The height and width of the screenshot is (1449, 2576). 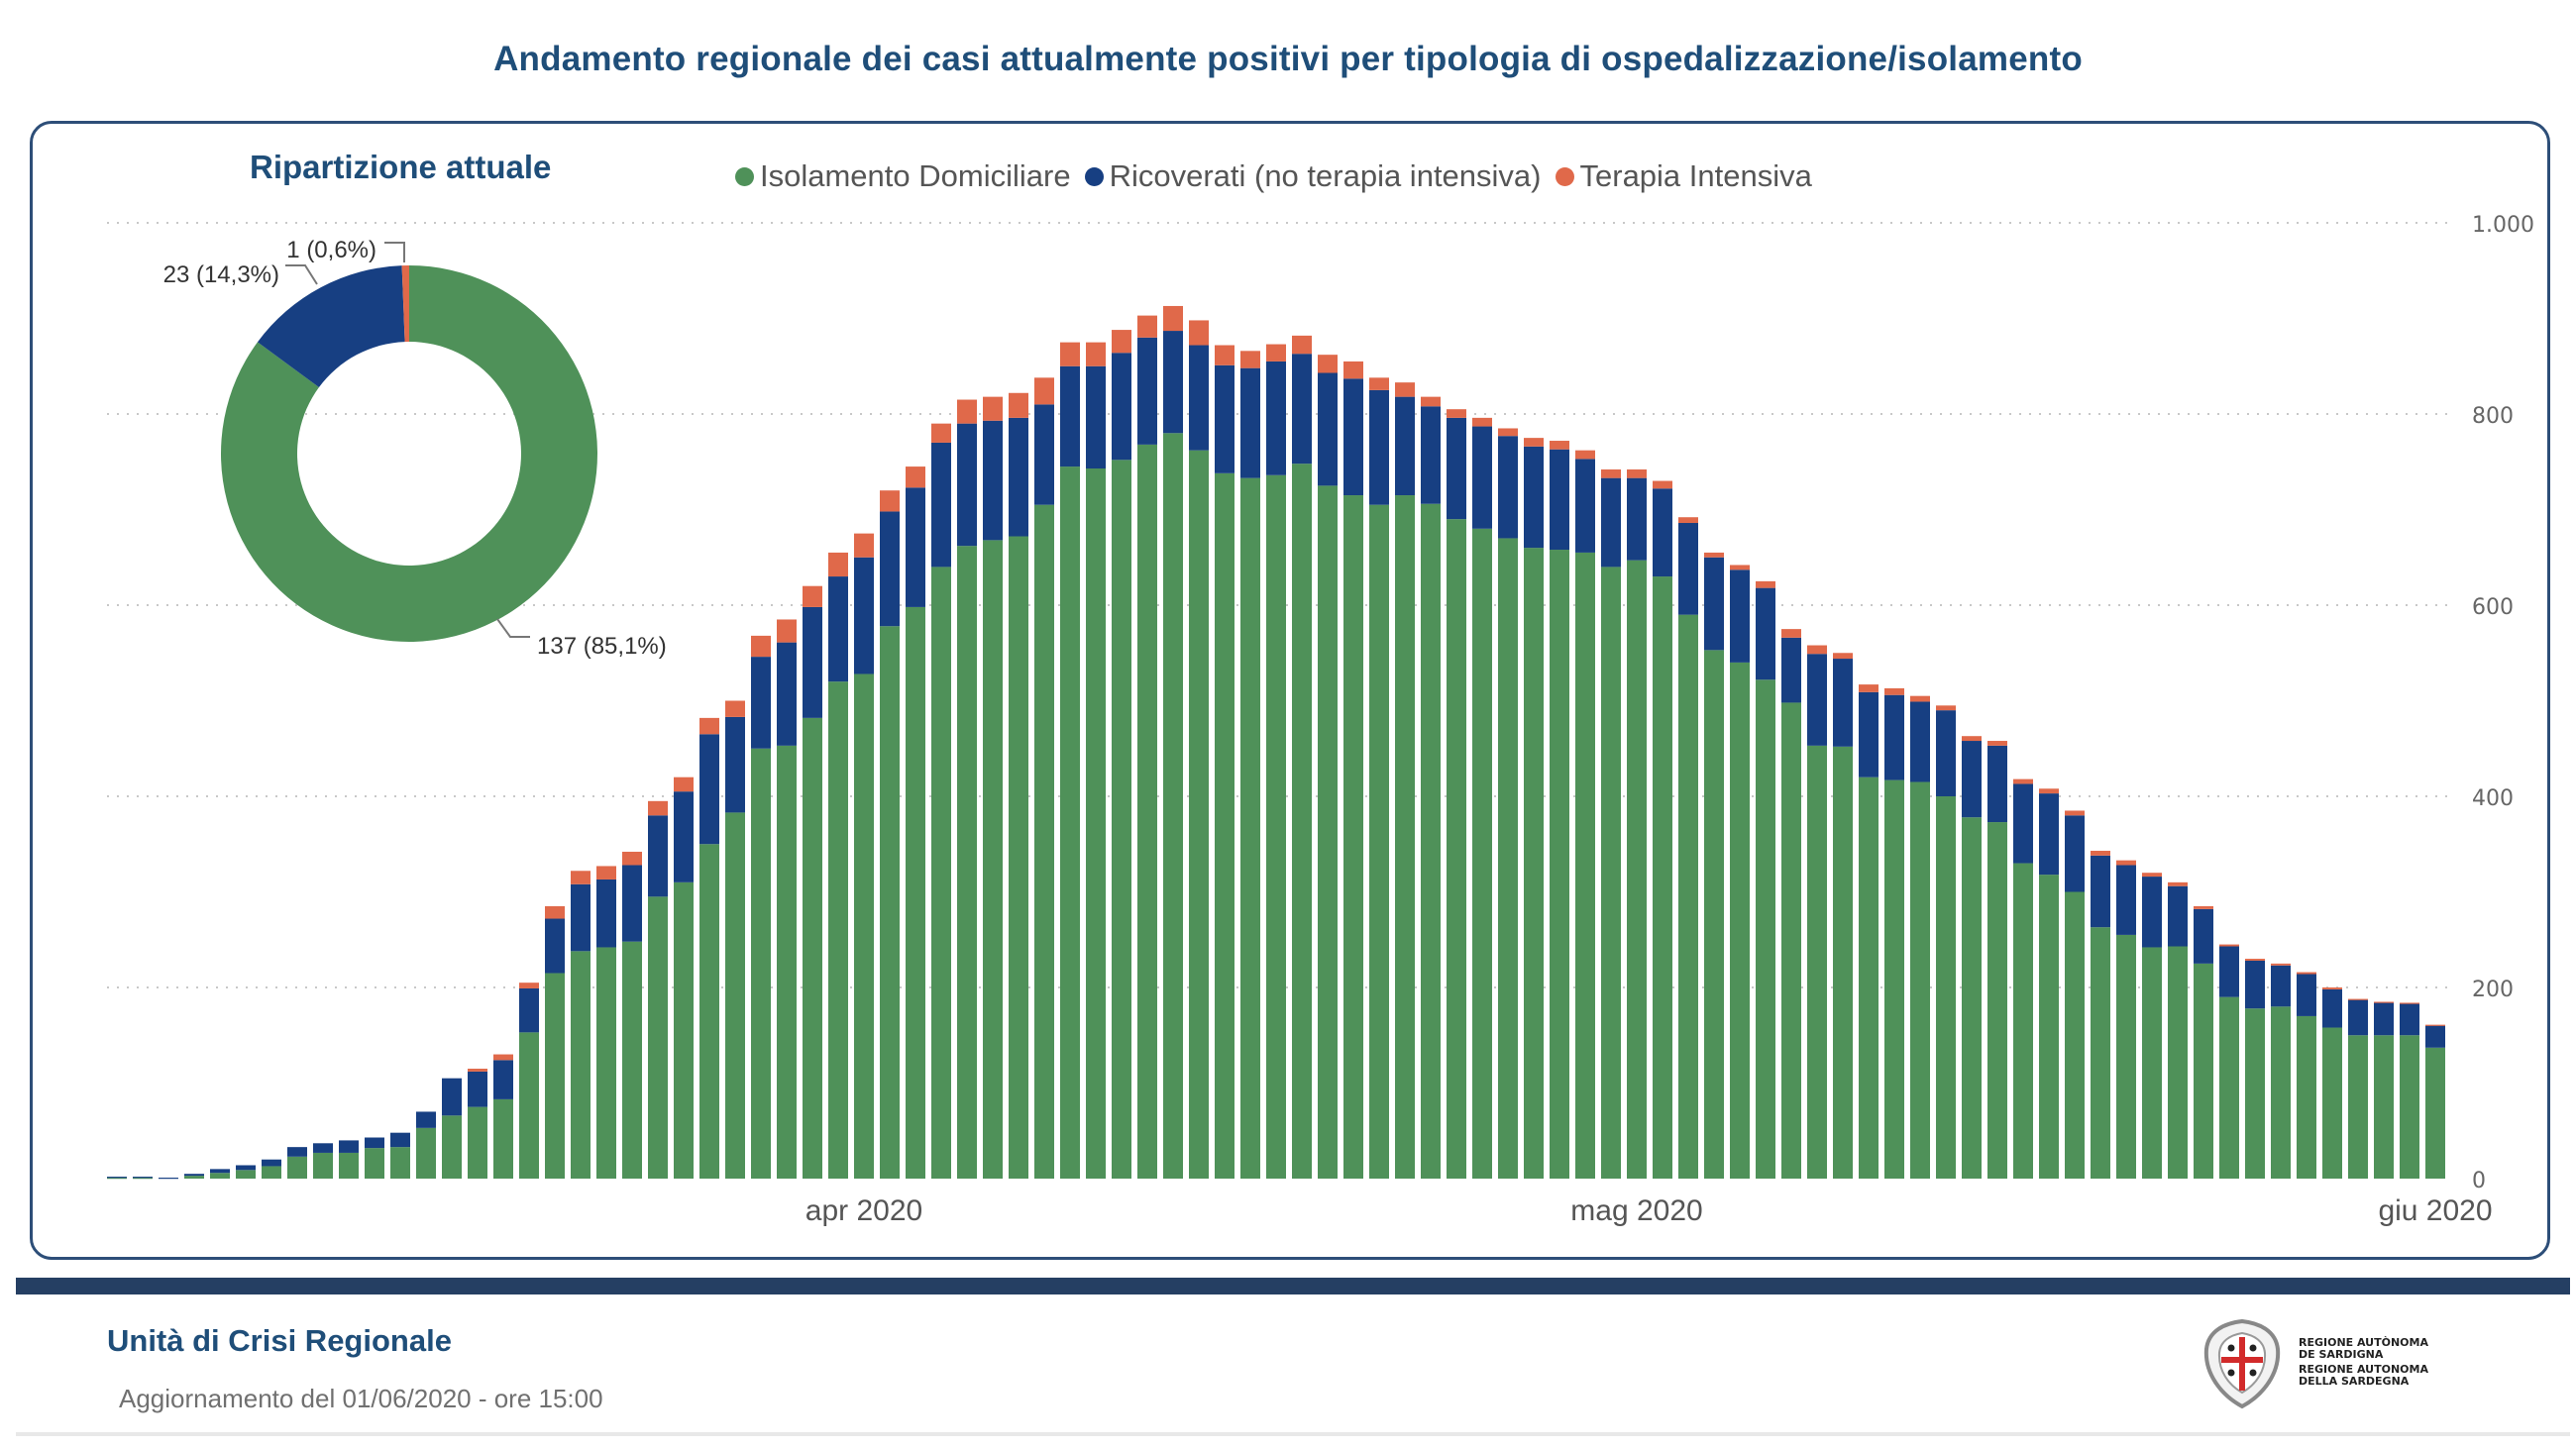 I want to click on legend-label: Isolamento Domiciliare, so click(x=916, y=175).